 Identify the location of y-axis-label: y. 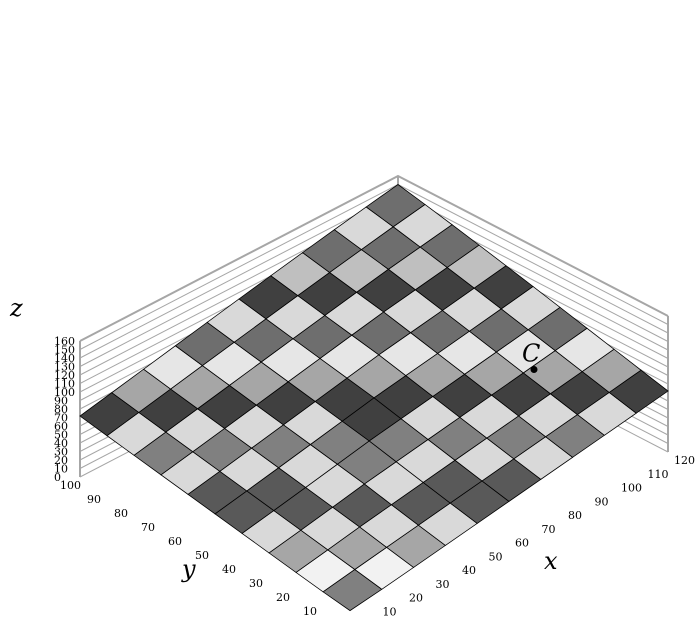
(188, 569).